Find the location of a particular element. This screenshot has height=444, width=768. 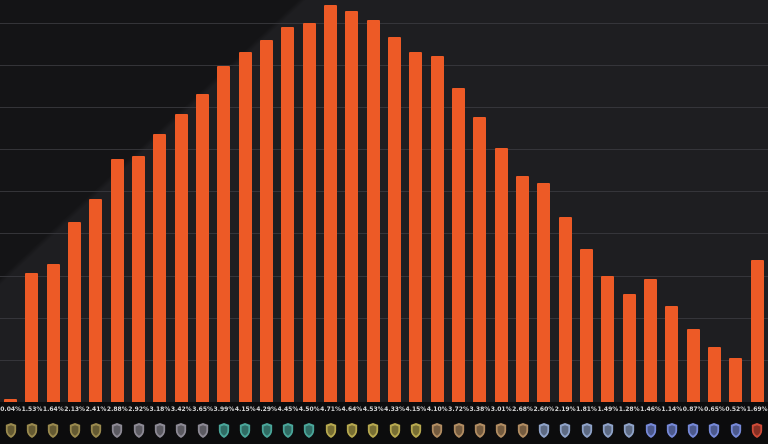

bar-column: 1.46% is located at coordinates (650, 222).